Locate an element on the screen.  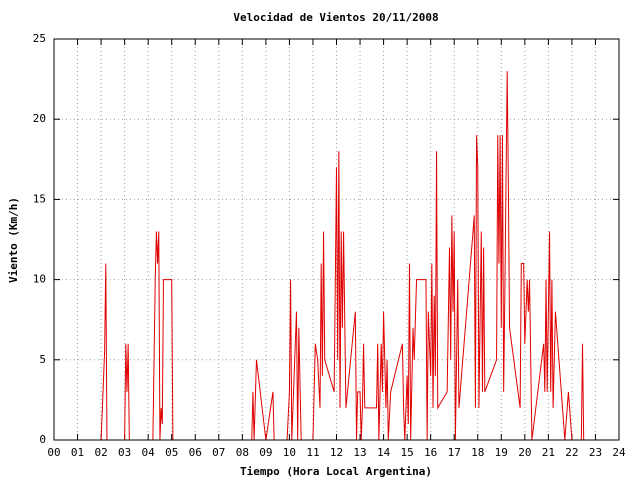
x-tick-label: 03 is located at coordinates (124, 452).